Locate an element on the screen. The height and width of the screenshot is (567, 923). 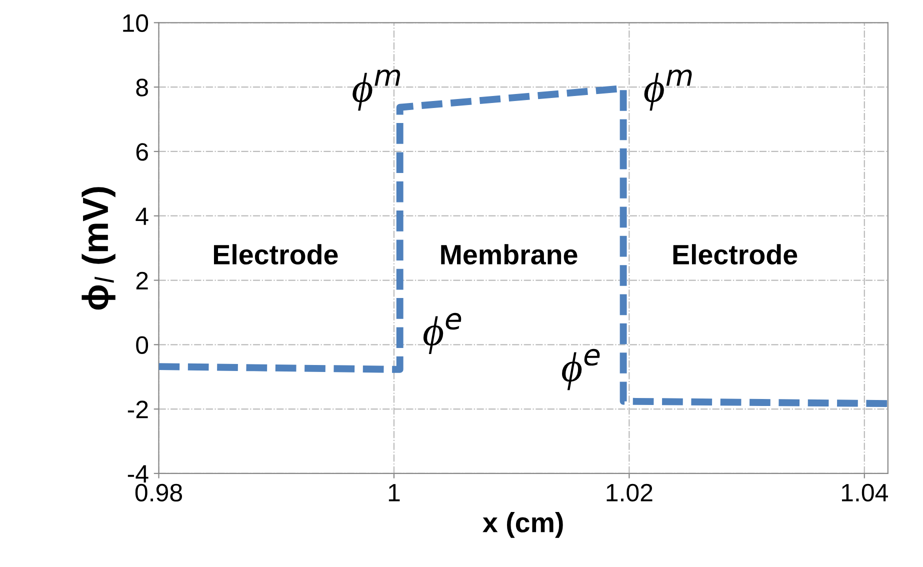
x-tick-label: 1 is located at coordinates (394, 493).